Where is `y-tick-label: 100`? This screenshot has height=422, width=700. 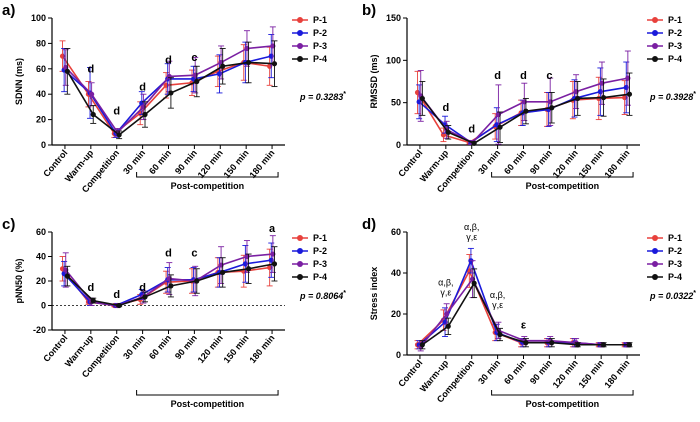
y-tick-label: 100 is located at coordinates (393, 60).